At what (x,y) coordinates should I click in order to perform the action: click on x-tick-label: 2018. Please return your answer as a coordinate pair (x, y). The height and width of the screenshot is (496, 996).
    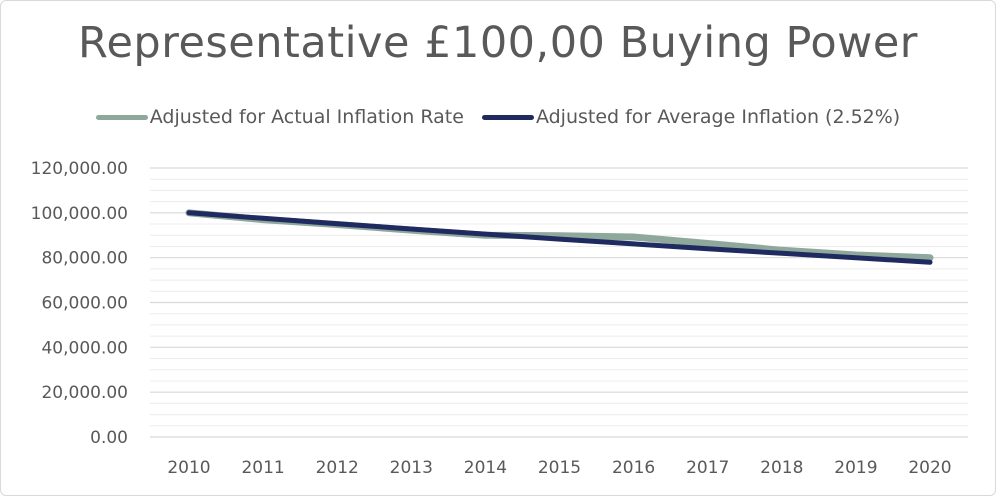
    Looking at the image, I should click on (781, 468).